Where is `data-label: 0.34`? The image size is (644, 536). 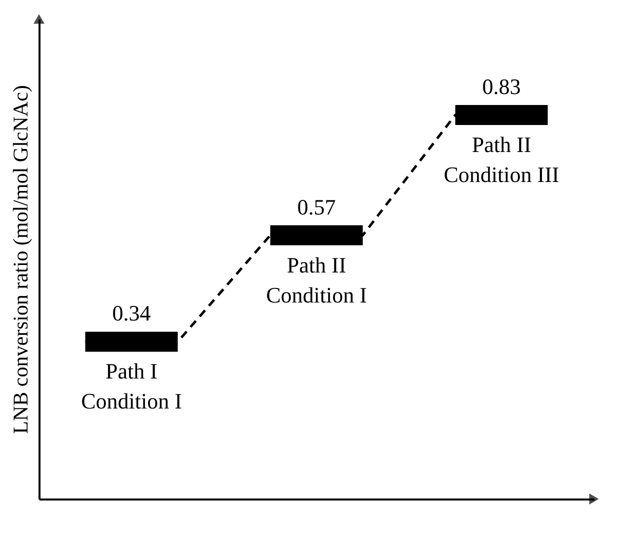 data-label: 0.34 is located at coordinates (131, 313).